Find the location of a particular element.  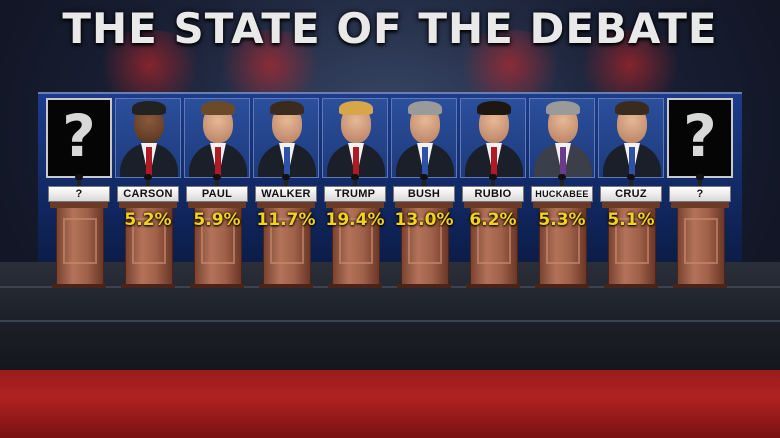

poll-percentage: 5.3% is located at coordinates (562, 220).